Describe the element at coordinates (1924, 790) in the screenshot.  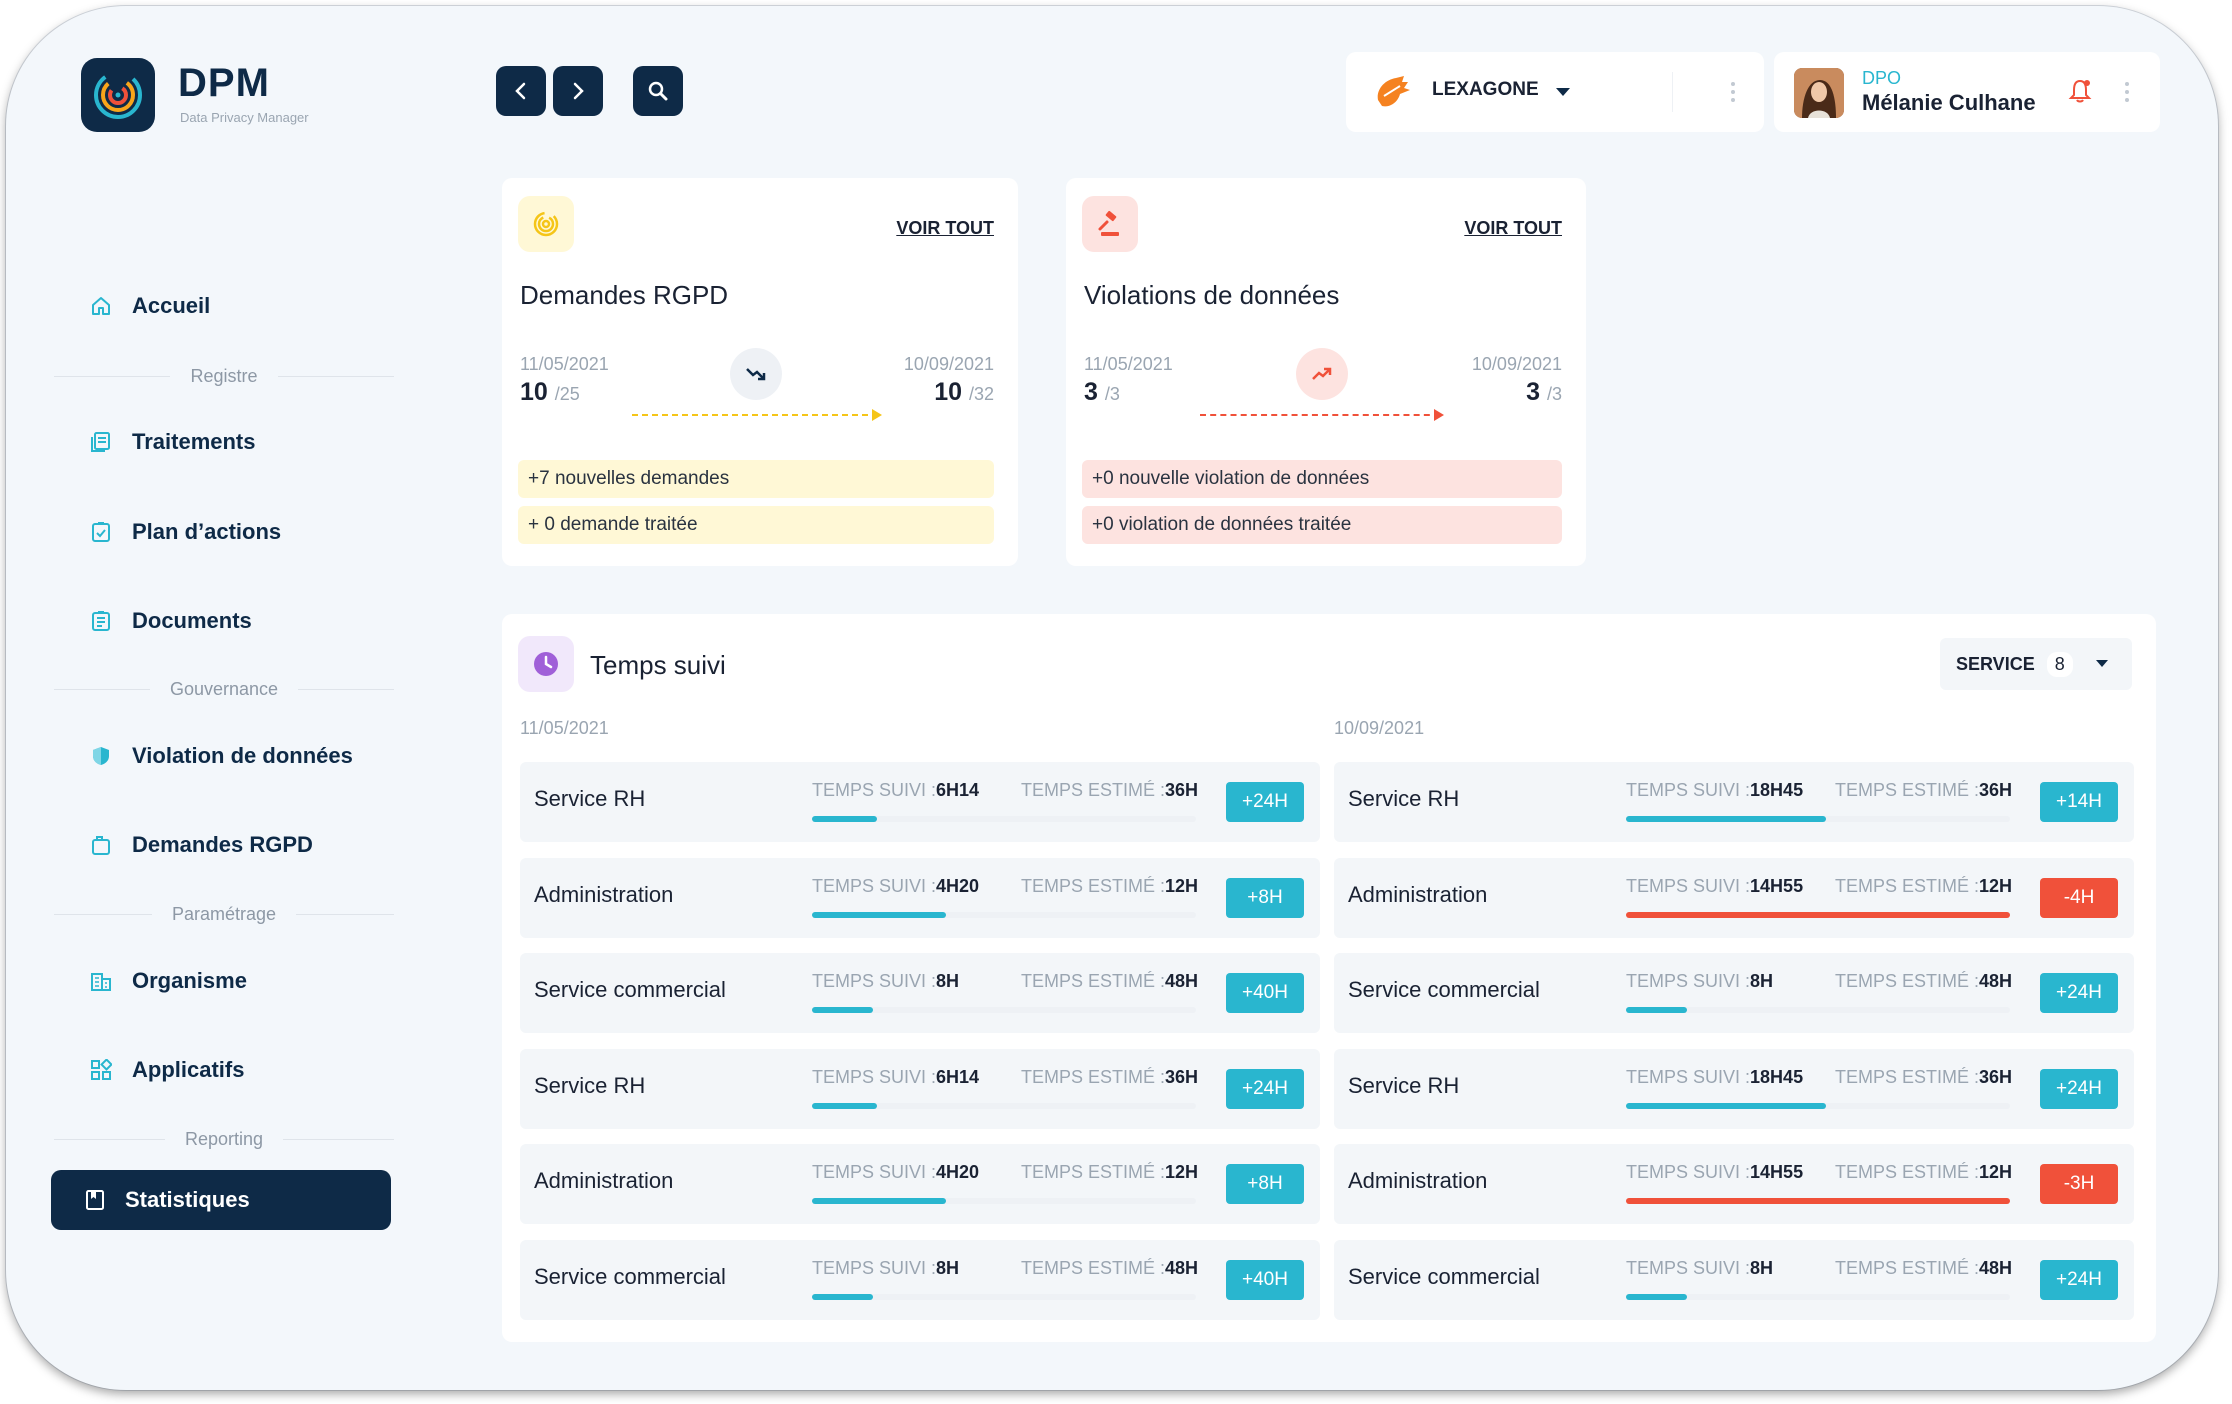
I see `temps-estime: TEMPS ESTIMÉ :36H` at that location.